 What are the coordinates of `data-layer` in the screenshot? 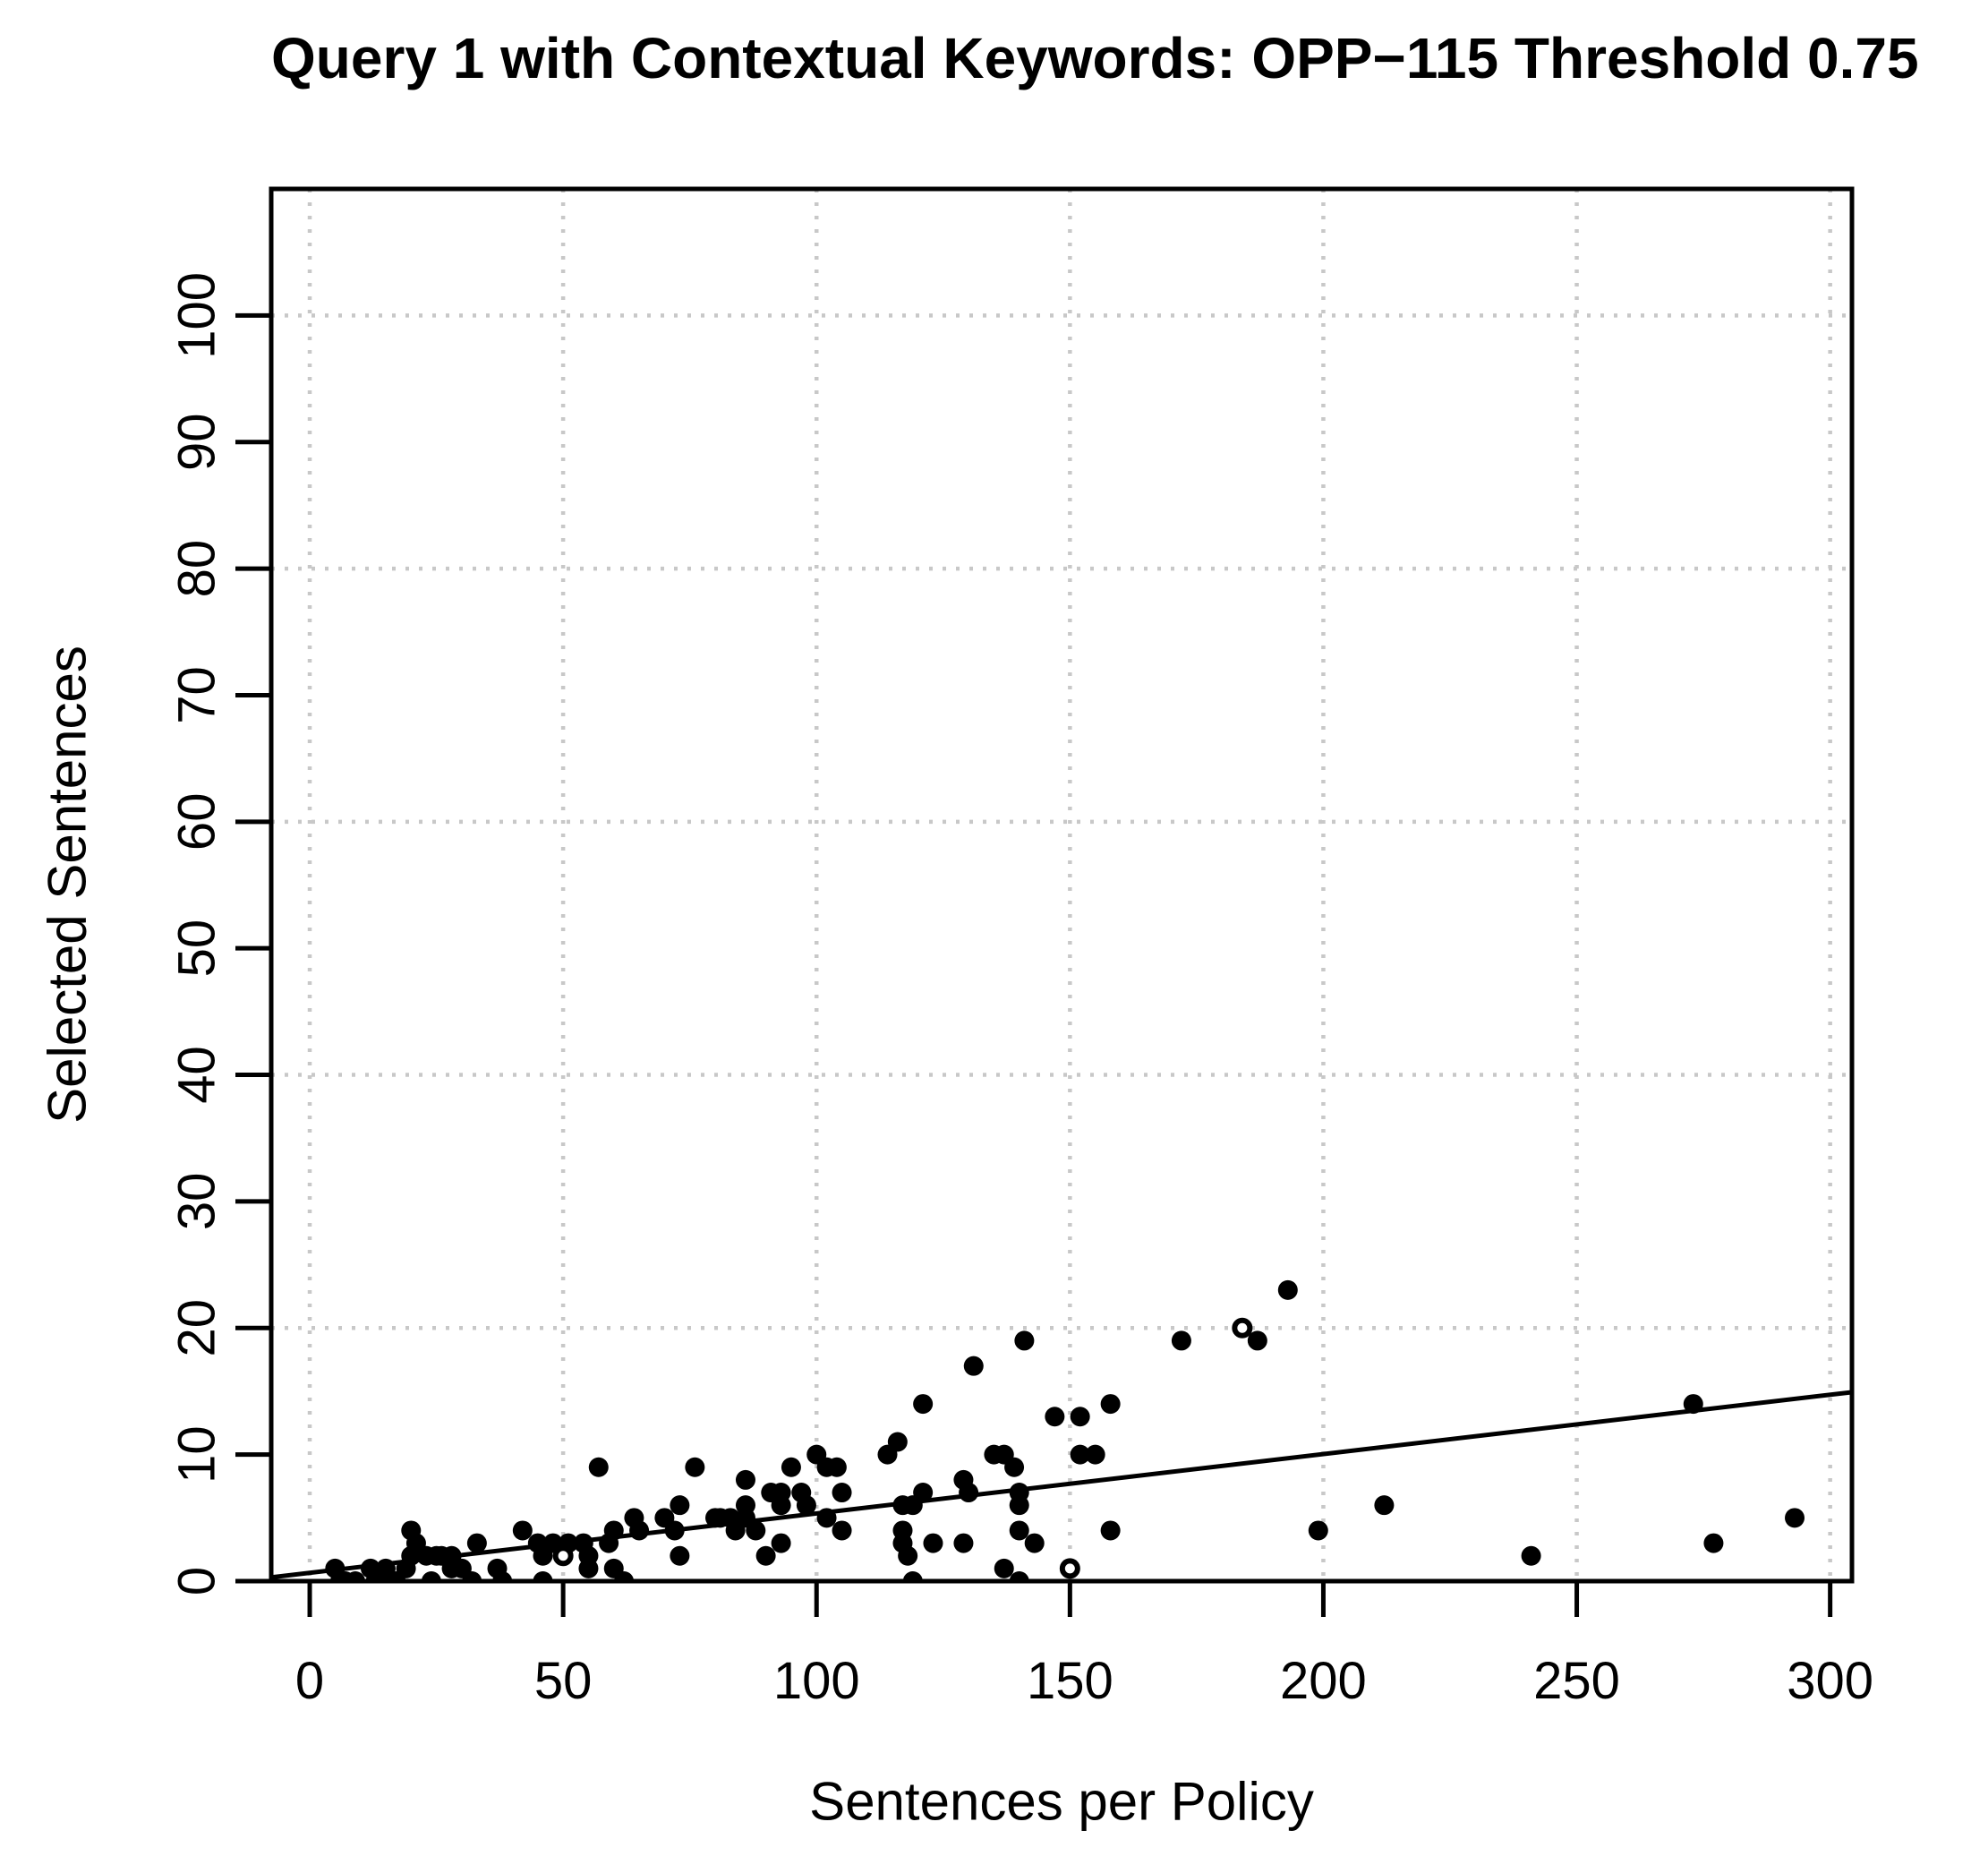 It's located at (1061, 1430).